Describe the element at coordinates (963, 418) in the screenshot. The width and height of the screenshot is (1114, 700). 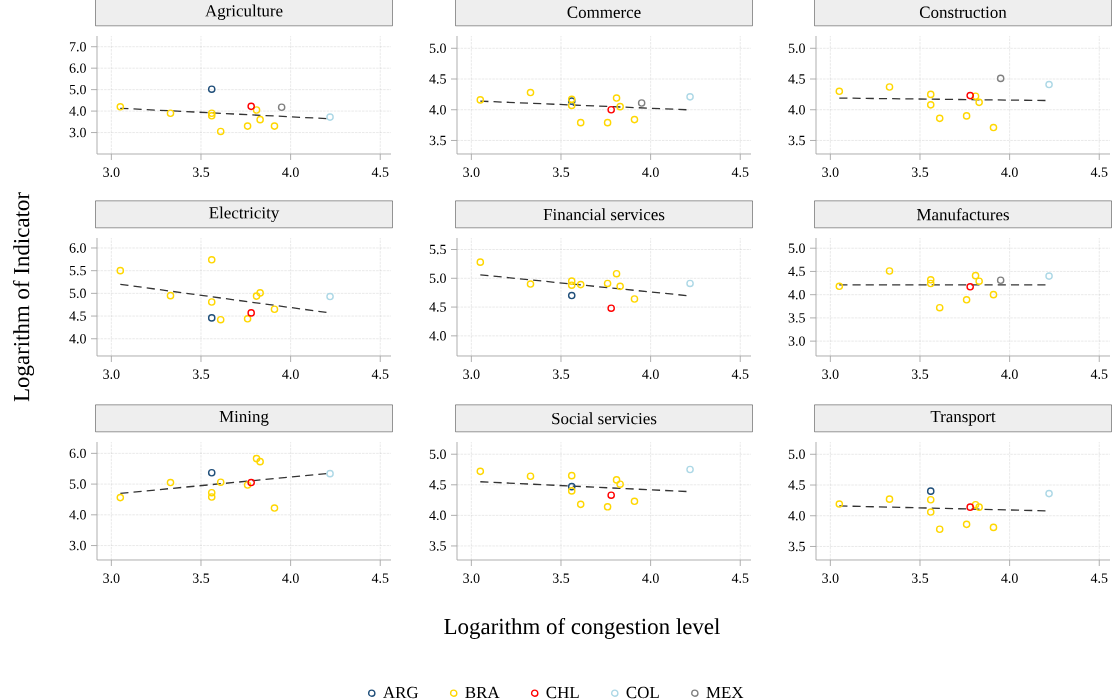
I see `chart-title: Transport` at that location.